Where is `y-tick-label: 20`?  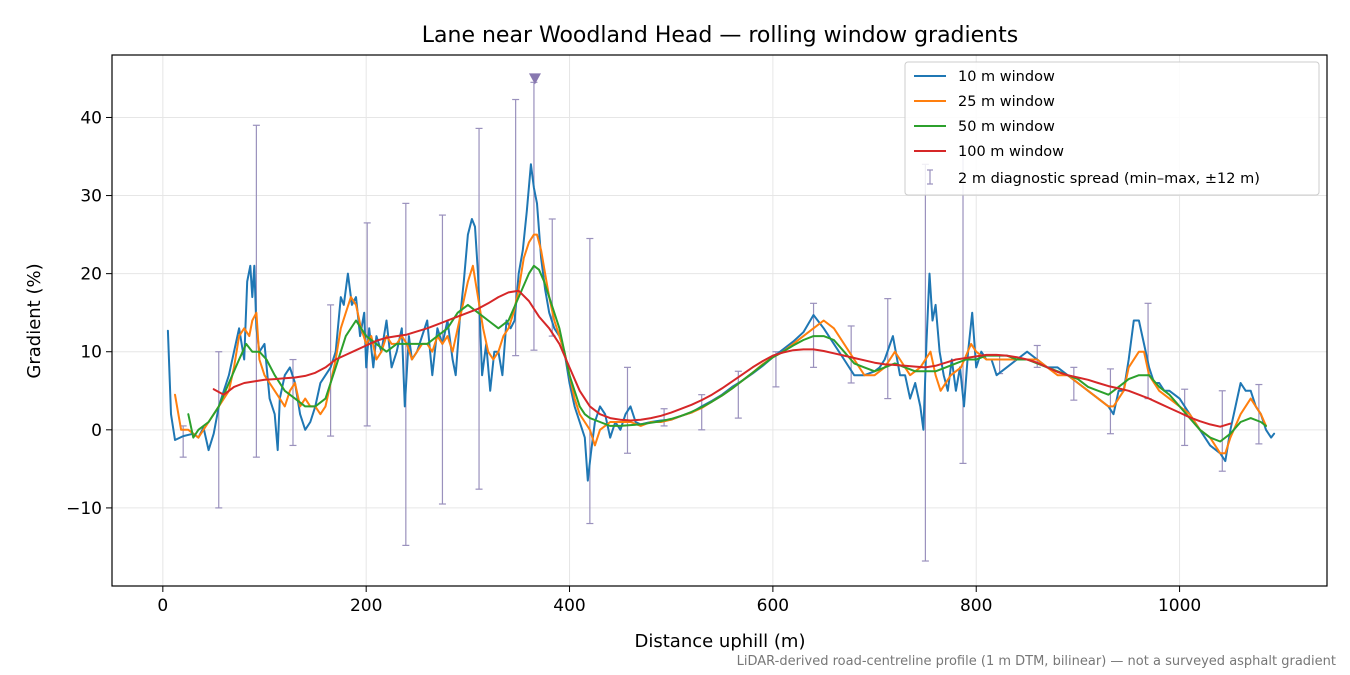 y-tick-label: 20 is located at coordinates (91, 275).